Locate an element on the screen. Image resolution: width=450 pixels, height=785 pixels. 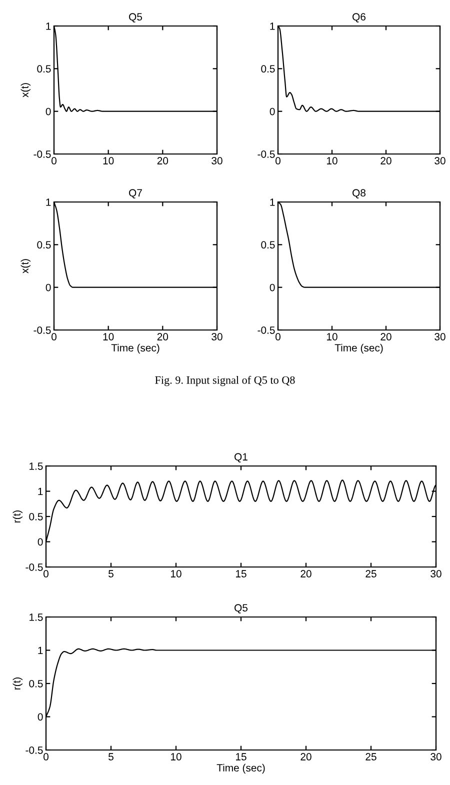
caption: Fig. 9. Input signal of Q5 to Q8 is located at coordinates (225, 381).